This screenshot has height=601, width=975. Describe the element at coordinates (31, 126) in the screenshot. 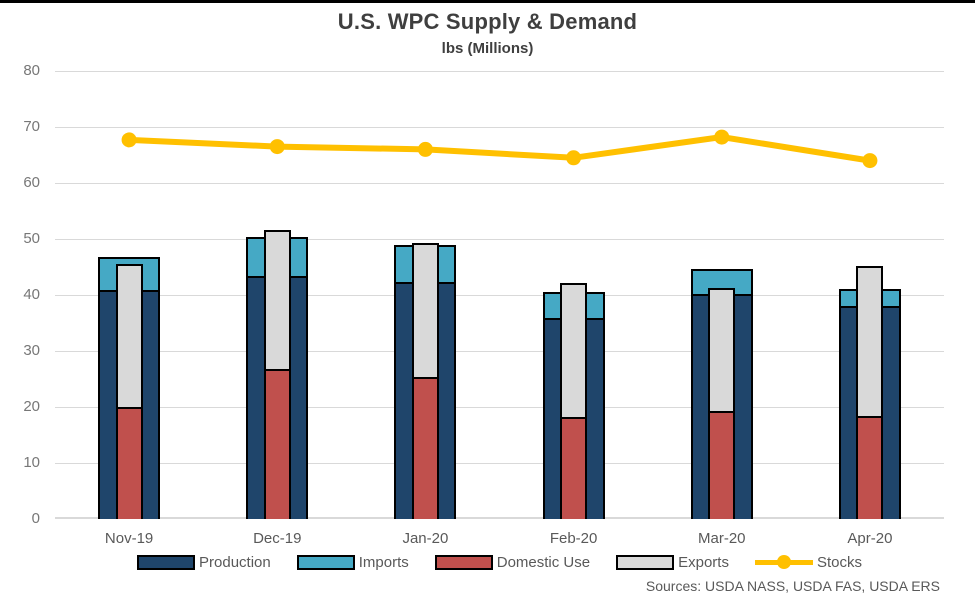

I see `y-tick-label: 70` at that location.